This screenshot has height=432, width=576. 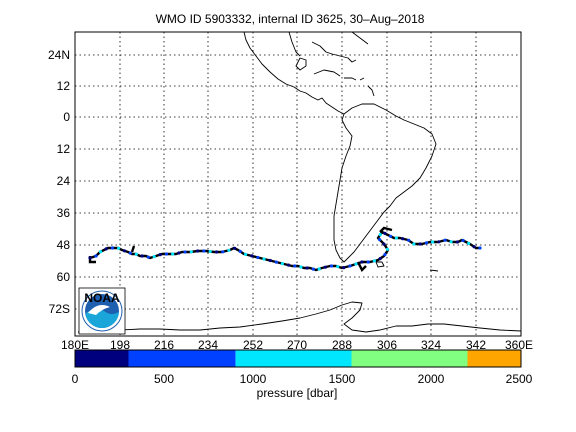 I want to click on caribbean-islands, so click(x=344, y=83).